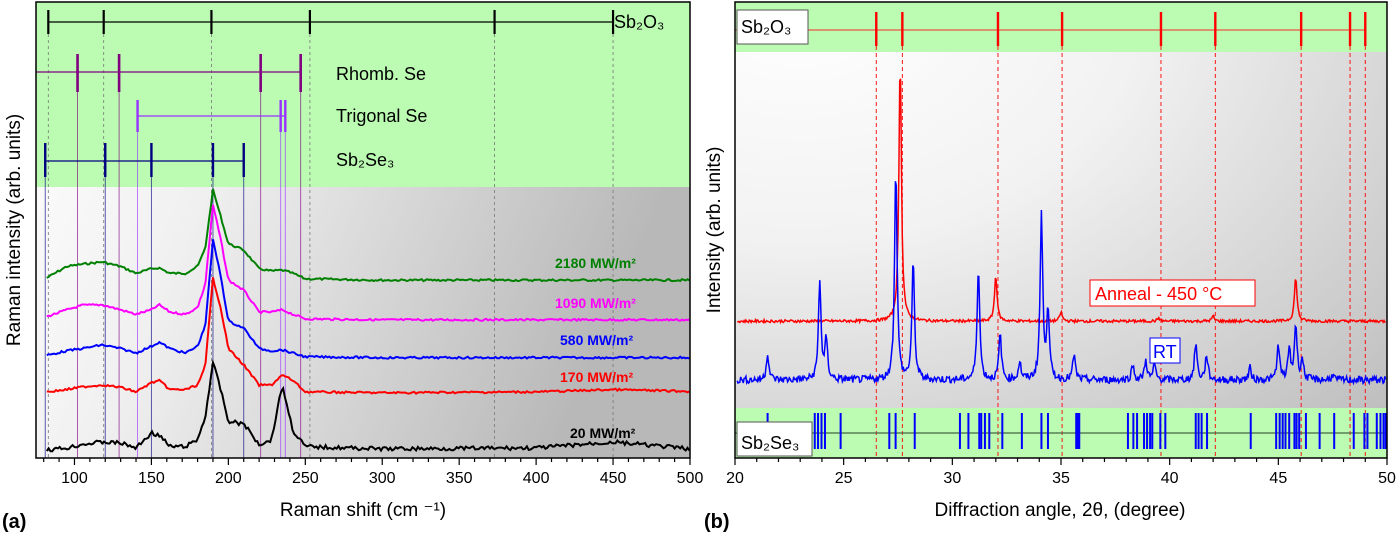 The width and height of the screenshot is (1400, 543). What do you see at coordinates (690, 478) in the screenshot?
I see `x-tick-label: 500` at bounding box center [690, 478].